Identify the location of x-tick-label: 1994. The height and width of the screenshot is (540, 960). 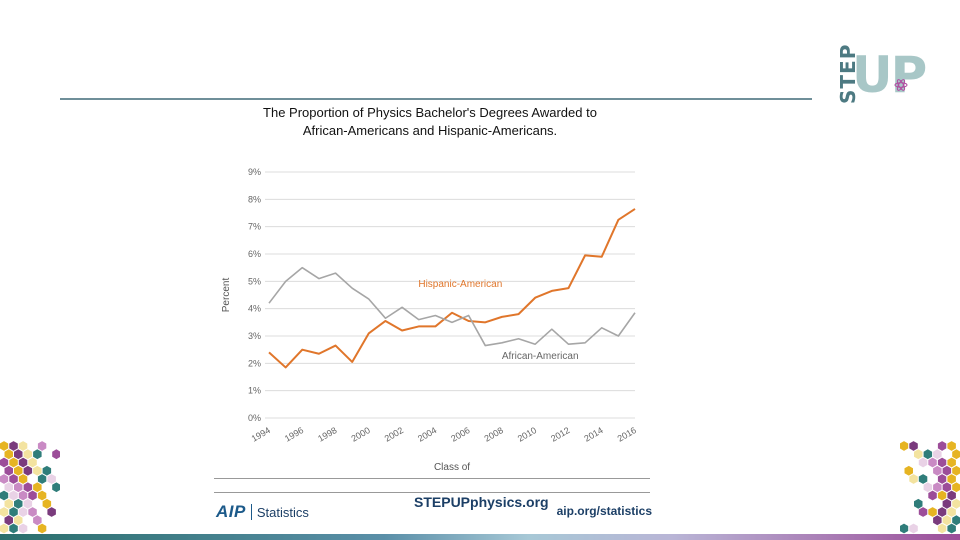
(261, 434).